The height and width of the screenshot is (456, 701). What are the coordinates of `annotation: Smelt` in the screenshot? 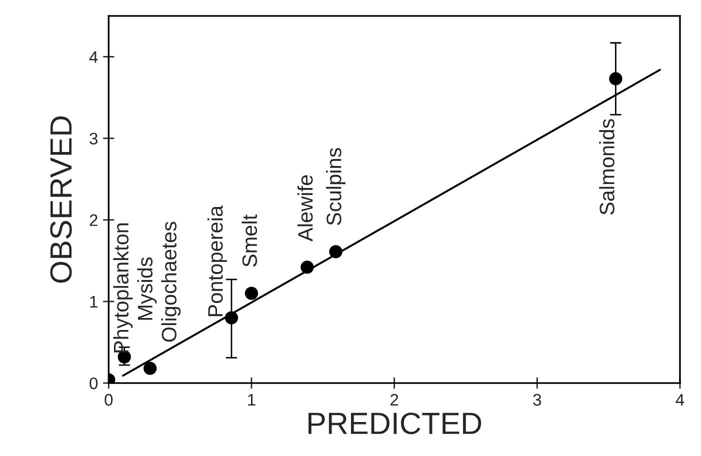 It's located at (250, 240).